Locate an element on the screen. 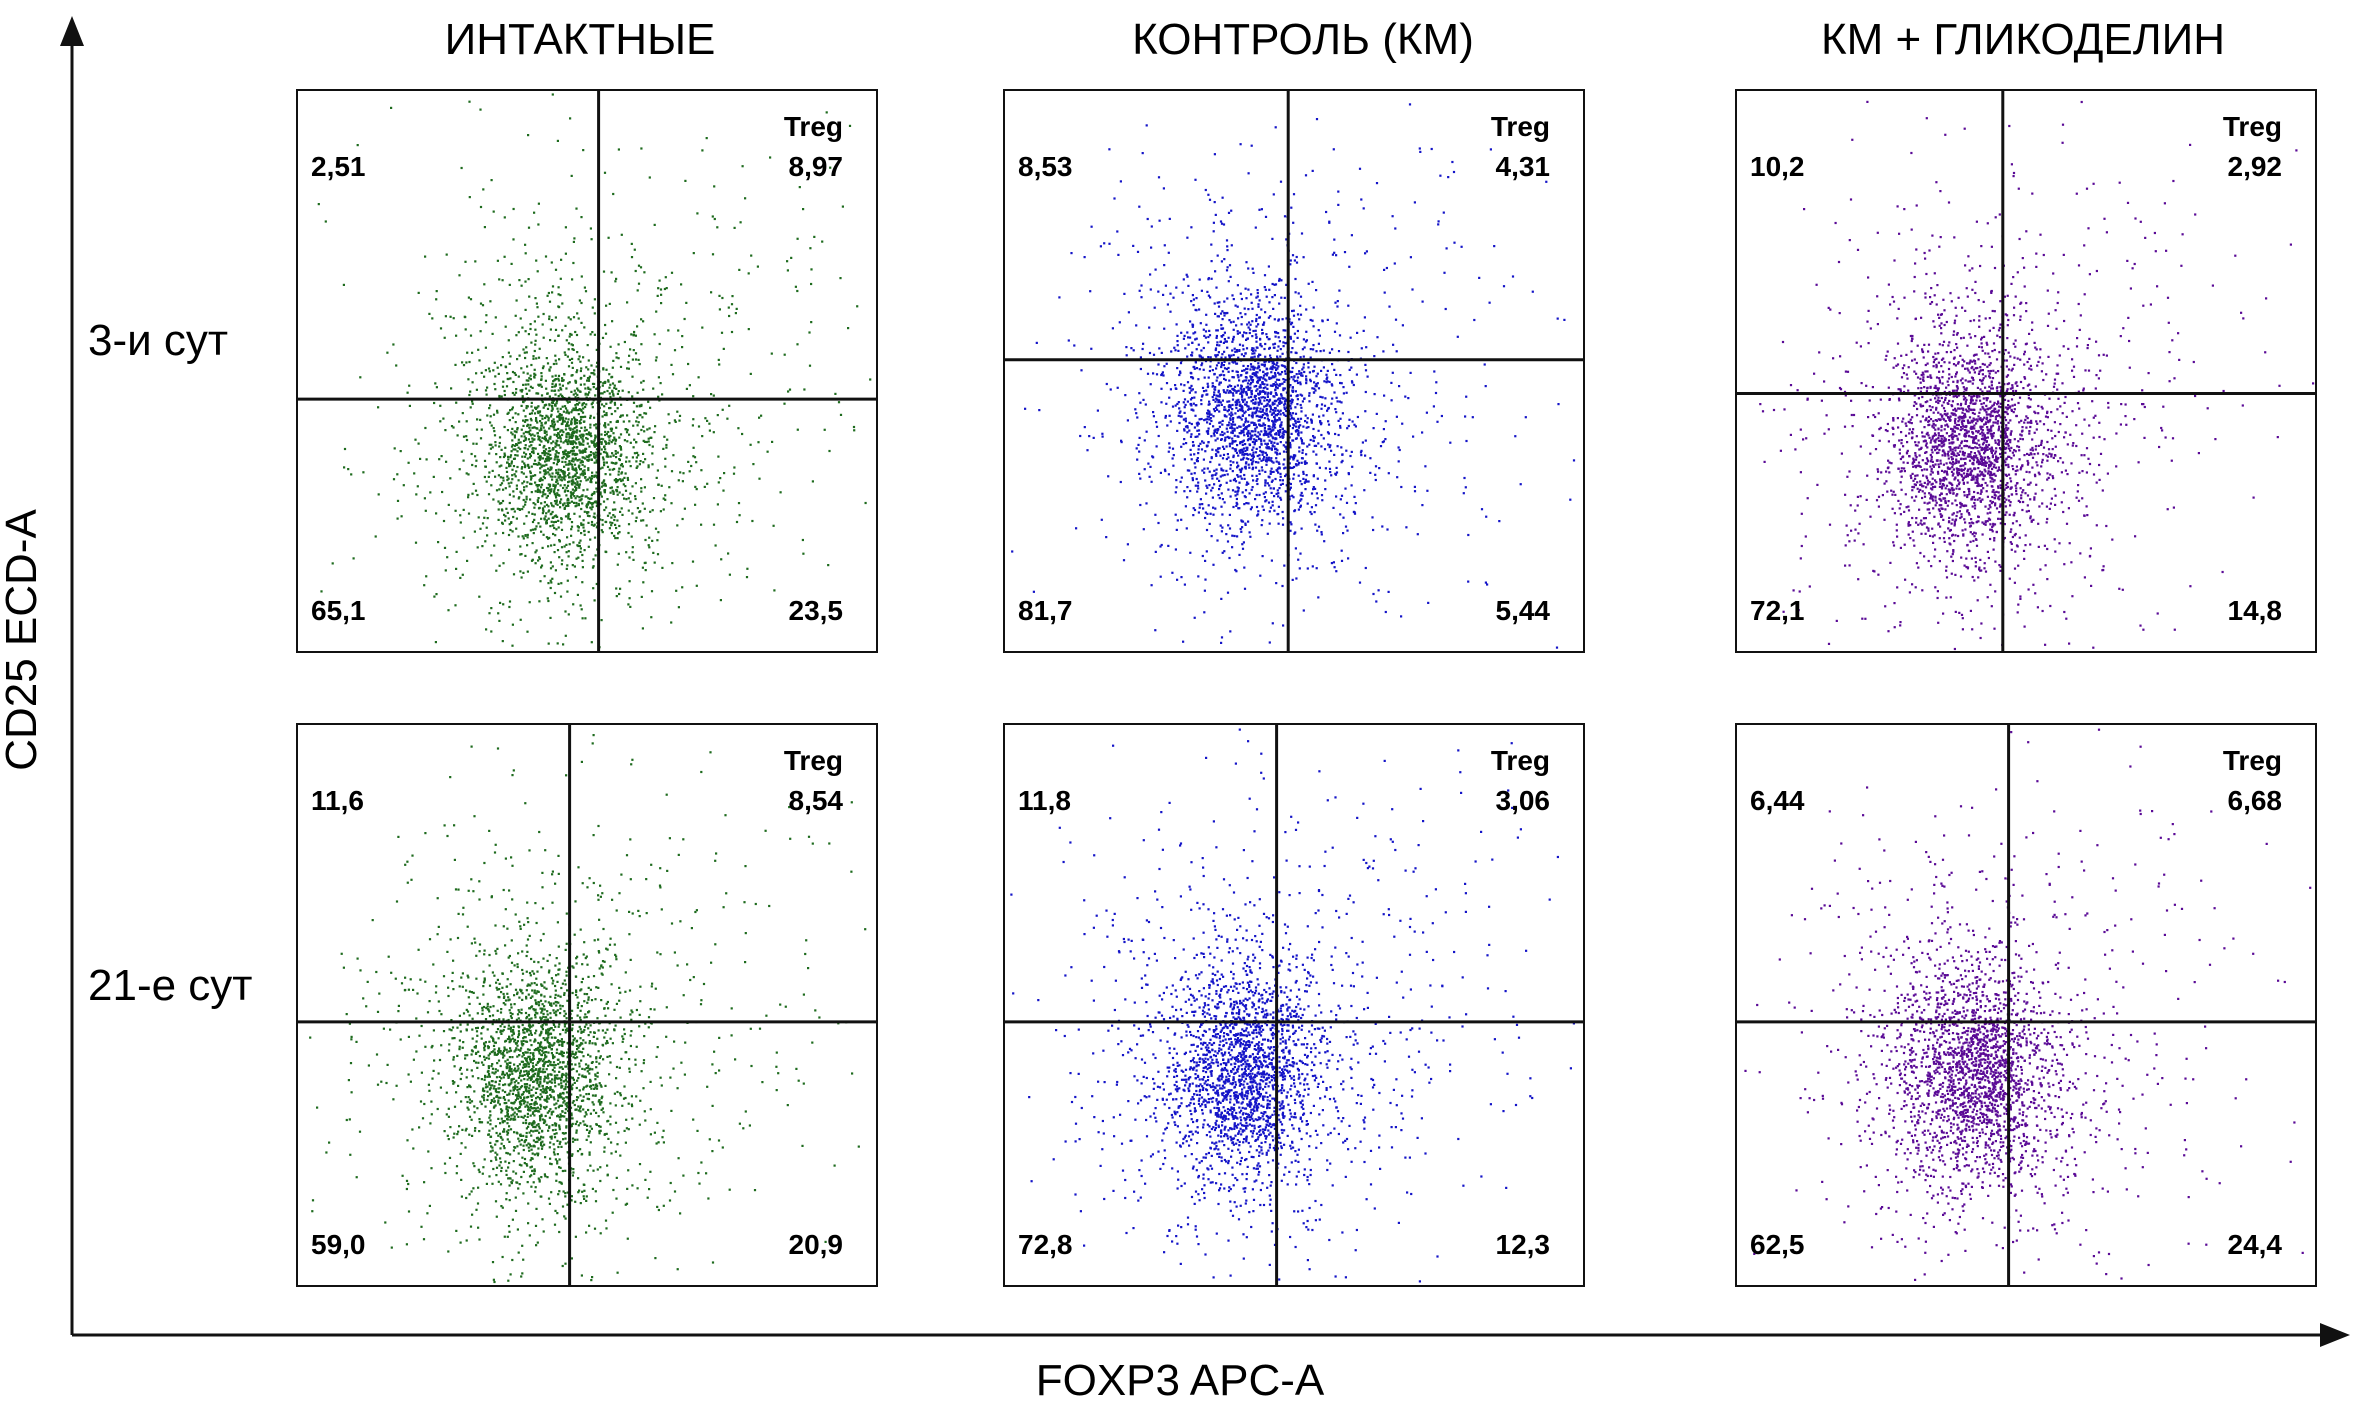 The image size is (2357, 1412). y-axis-label: CD25 ECD-A is located at coordinates (23, 640).